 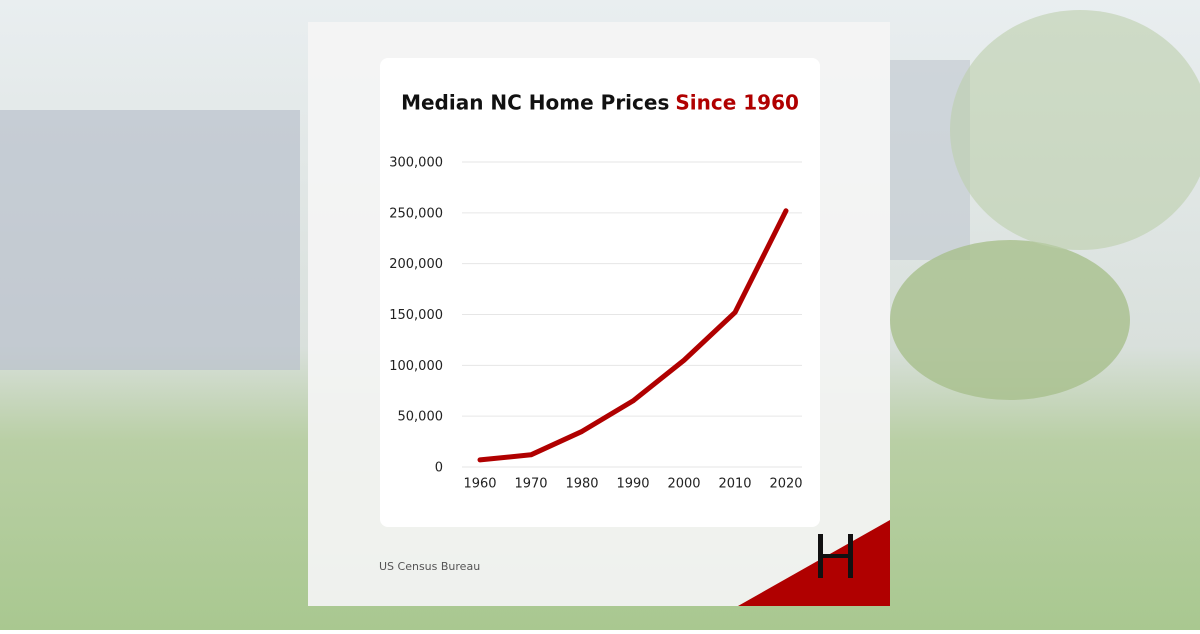 I want to click on y-tick-label: 100,000, so click(x=416, y=366).